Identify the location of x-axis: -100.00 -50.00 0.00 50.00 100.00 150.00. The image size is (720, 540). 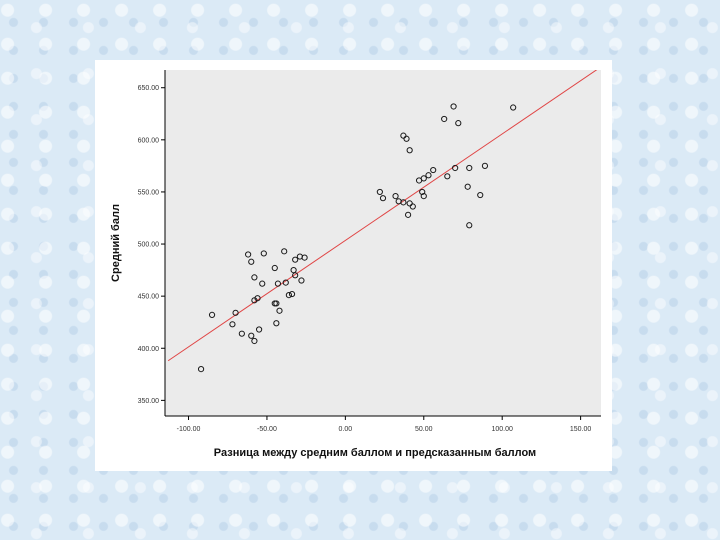
(383, 424).